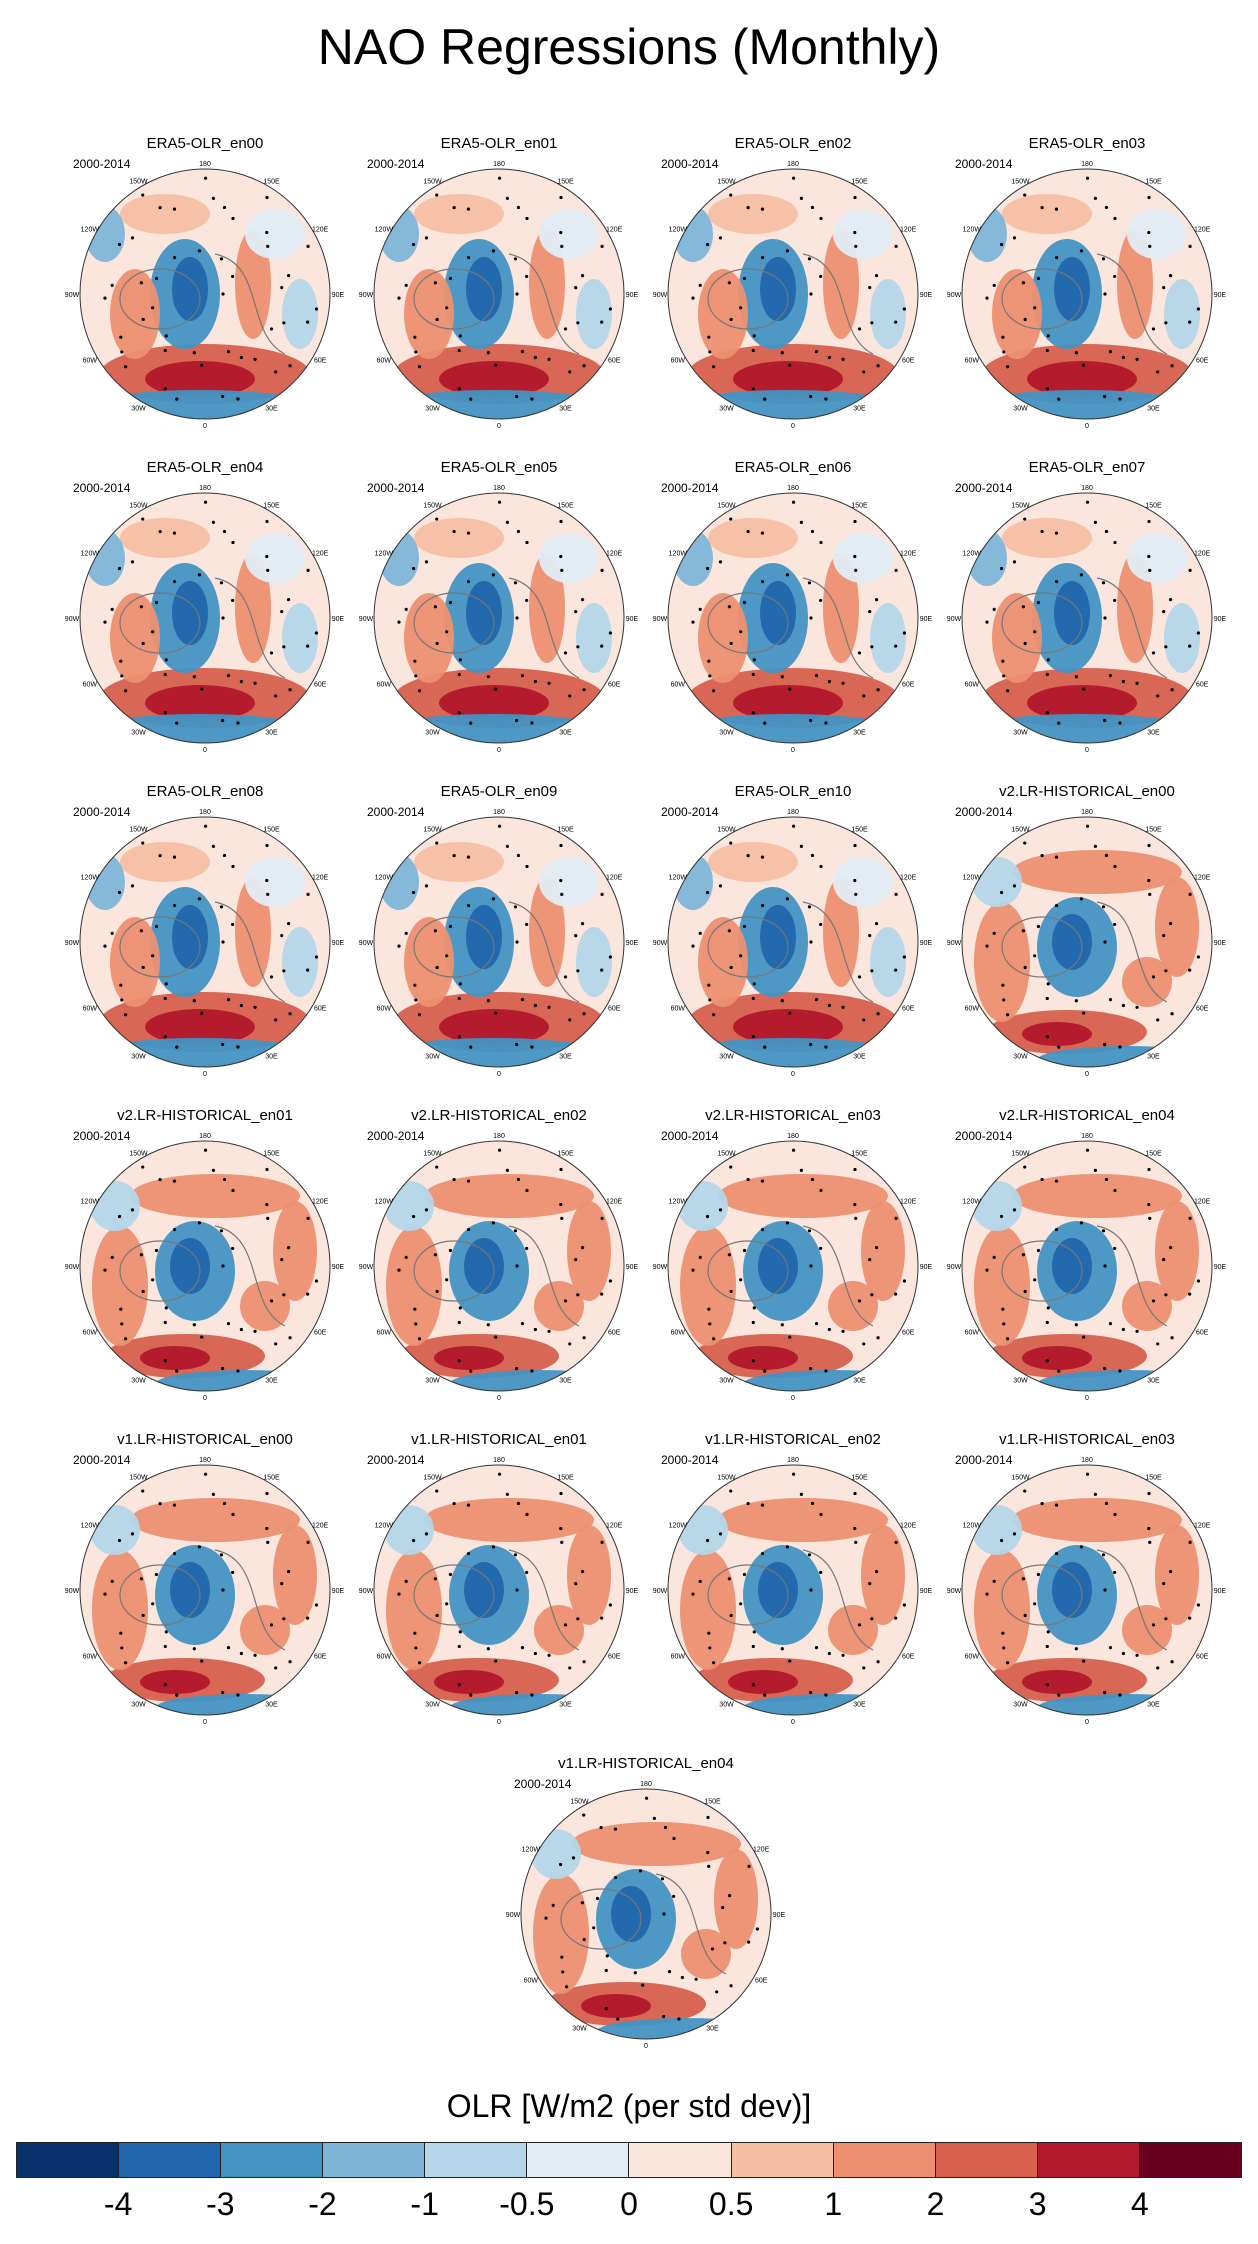  What do you see at coordinates (793, 467) in the screenshot?
I see `panel-title: ERA5-OLR_en06` at bounding box center [793, 467].